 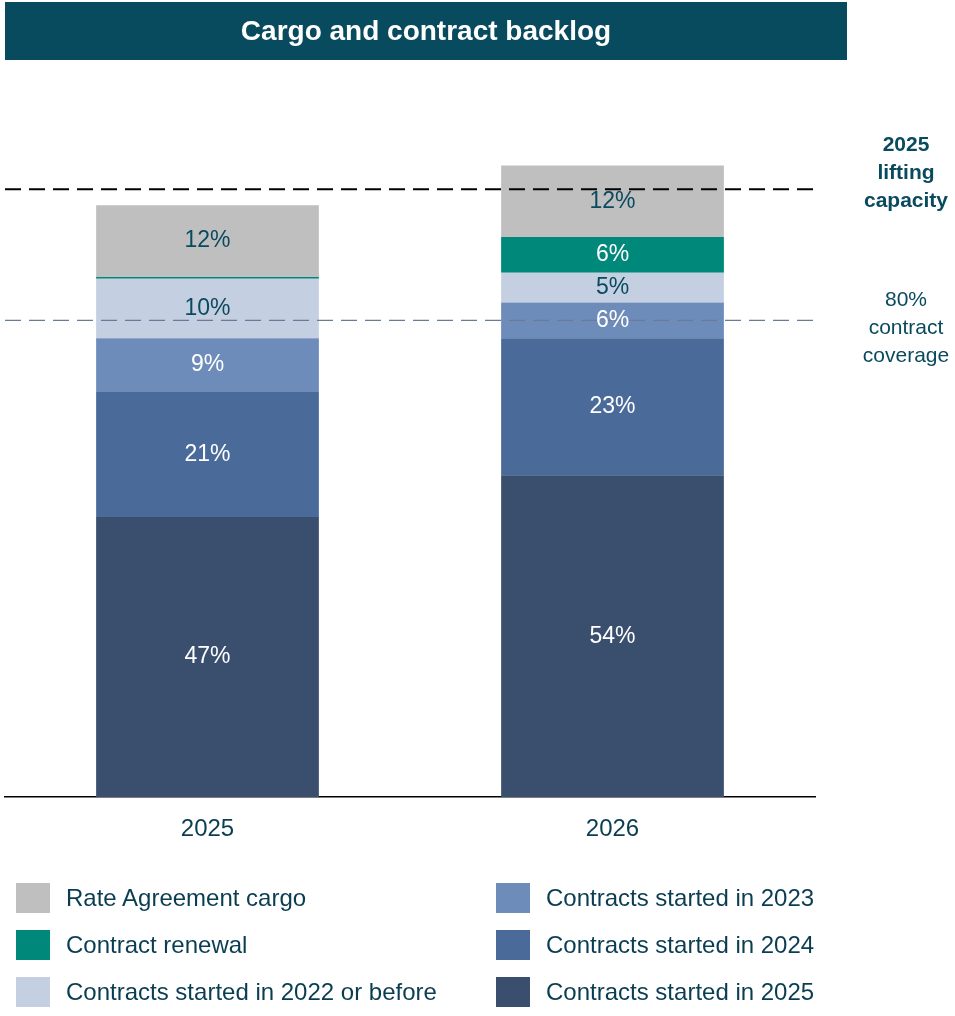 What do you see at coordinates (906, 172) in the screenshot?
I see `ref-line-label: 2025 lifting capacity` at bounding box center [906, 172].